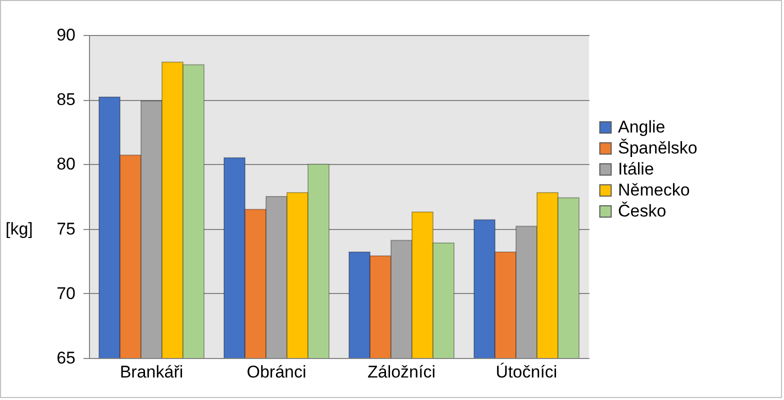  What do you see at coordinates (66, 164) in the screenshot?
I see `y-tick-label: 80` at bounding box center [66, 164].